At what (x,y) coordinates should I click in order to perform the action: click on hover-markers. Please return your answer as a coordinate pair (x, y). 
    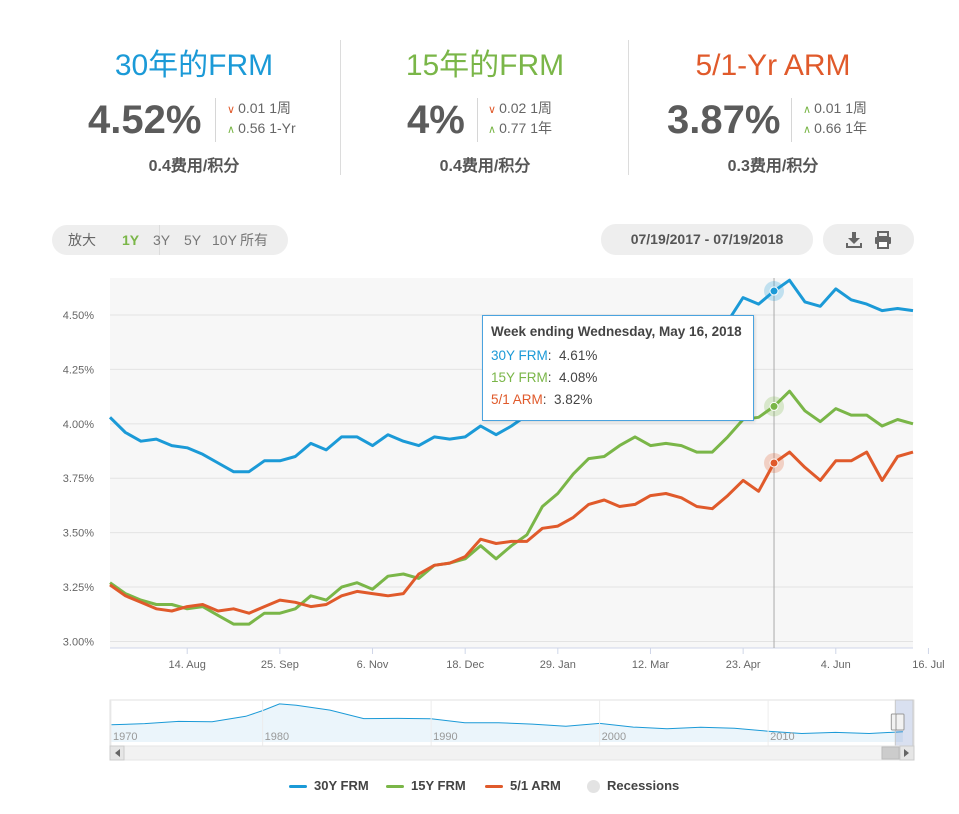
    Looking at the image, I should click on (774, 377).